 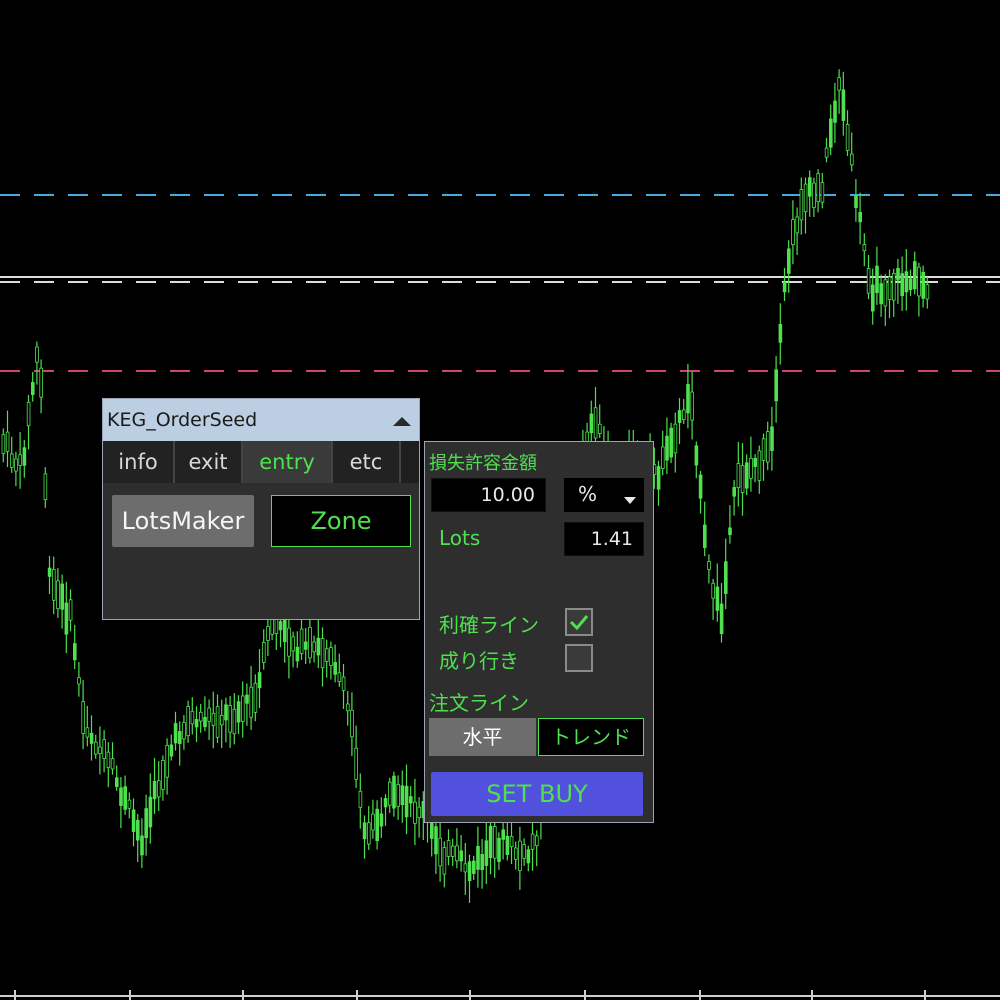 What do you see at coordinates (288, 462) in the screenshot?
I see `tab-entry: entry` at bounding box center [288, 462].